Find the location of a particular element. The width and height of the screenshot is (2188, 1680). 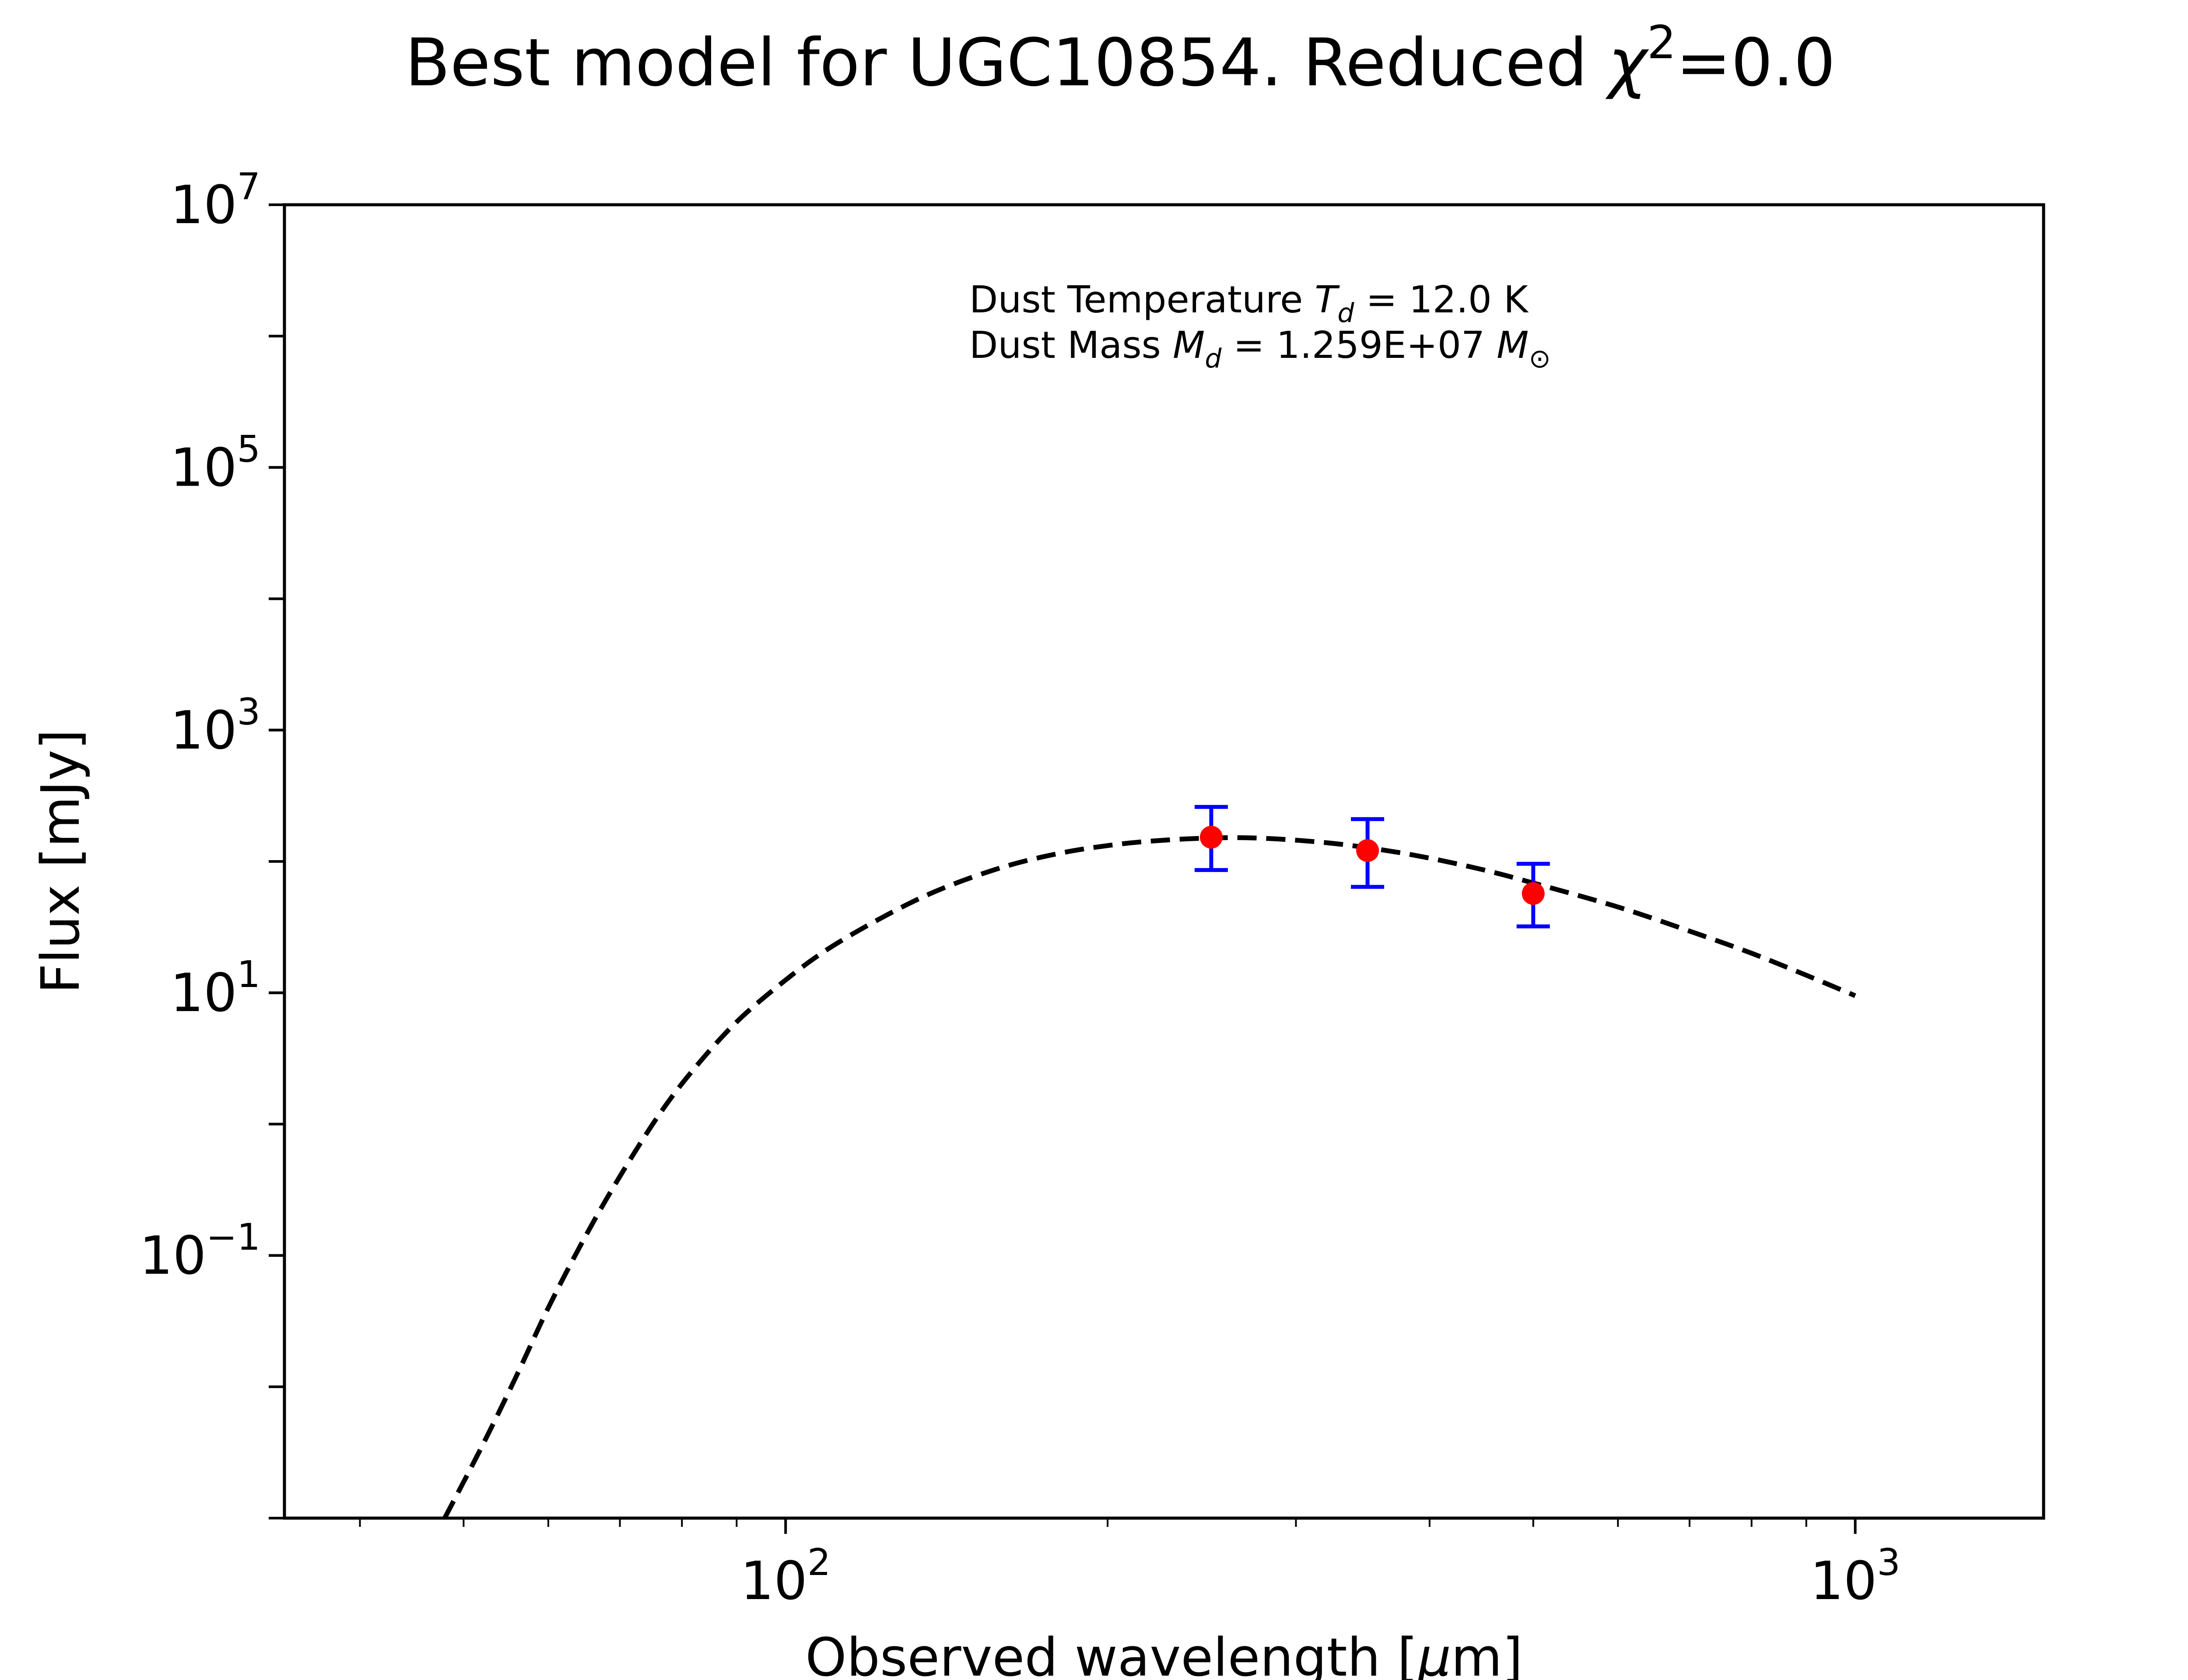

observations is located at coordinates (1372, 867).